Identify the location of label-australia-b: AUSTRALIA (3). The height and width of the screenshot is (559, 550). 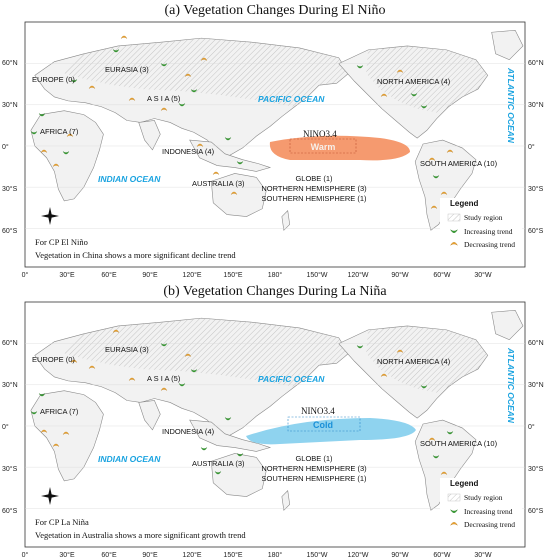
(218, 463).